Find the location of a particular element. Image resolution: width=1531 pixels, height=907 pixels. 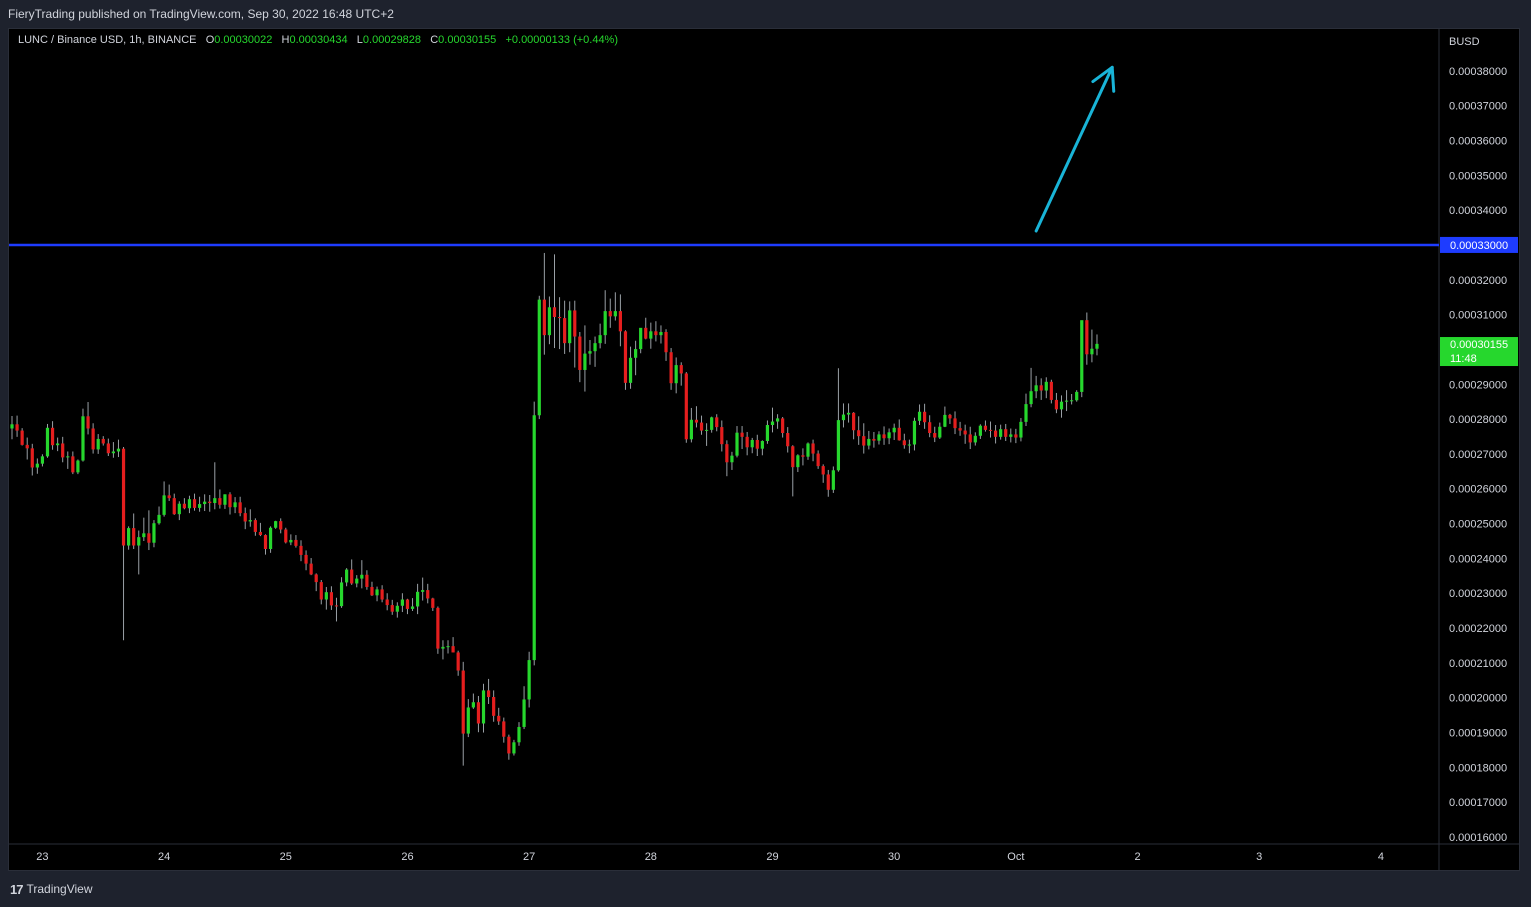

price-axis-tick: 0.00031000 is located at coordinates (1478, 316).